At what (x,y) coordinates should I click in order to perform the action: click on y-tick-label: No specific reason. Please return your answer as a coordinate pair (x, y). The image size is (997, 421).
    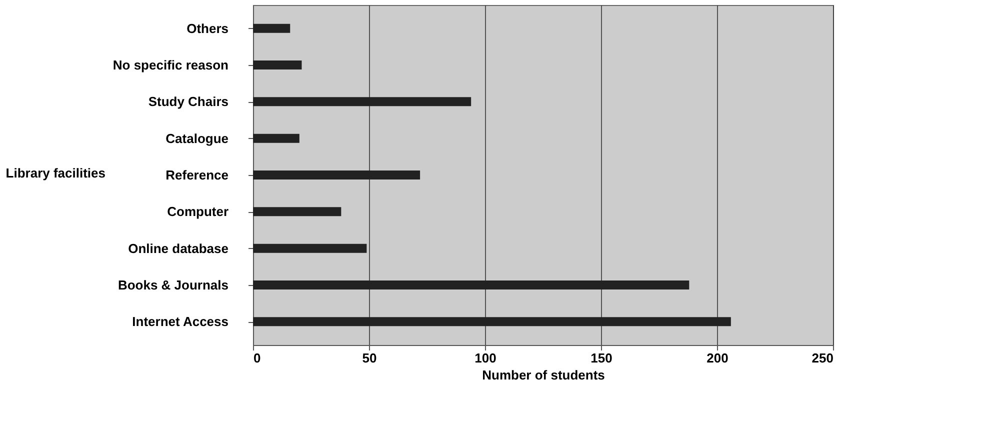
    Looking at the image, I should click on (170, 65).